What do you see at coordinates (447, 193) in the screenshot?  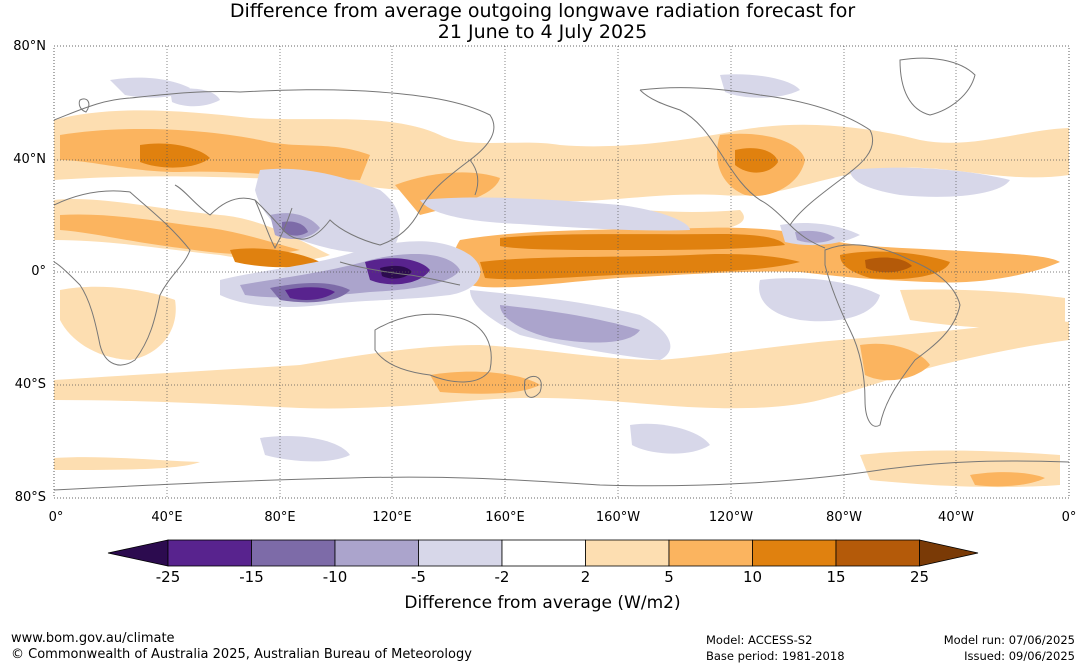 I see `anomaly-region-east-asia` at bounding box center [447, 193].